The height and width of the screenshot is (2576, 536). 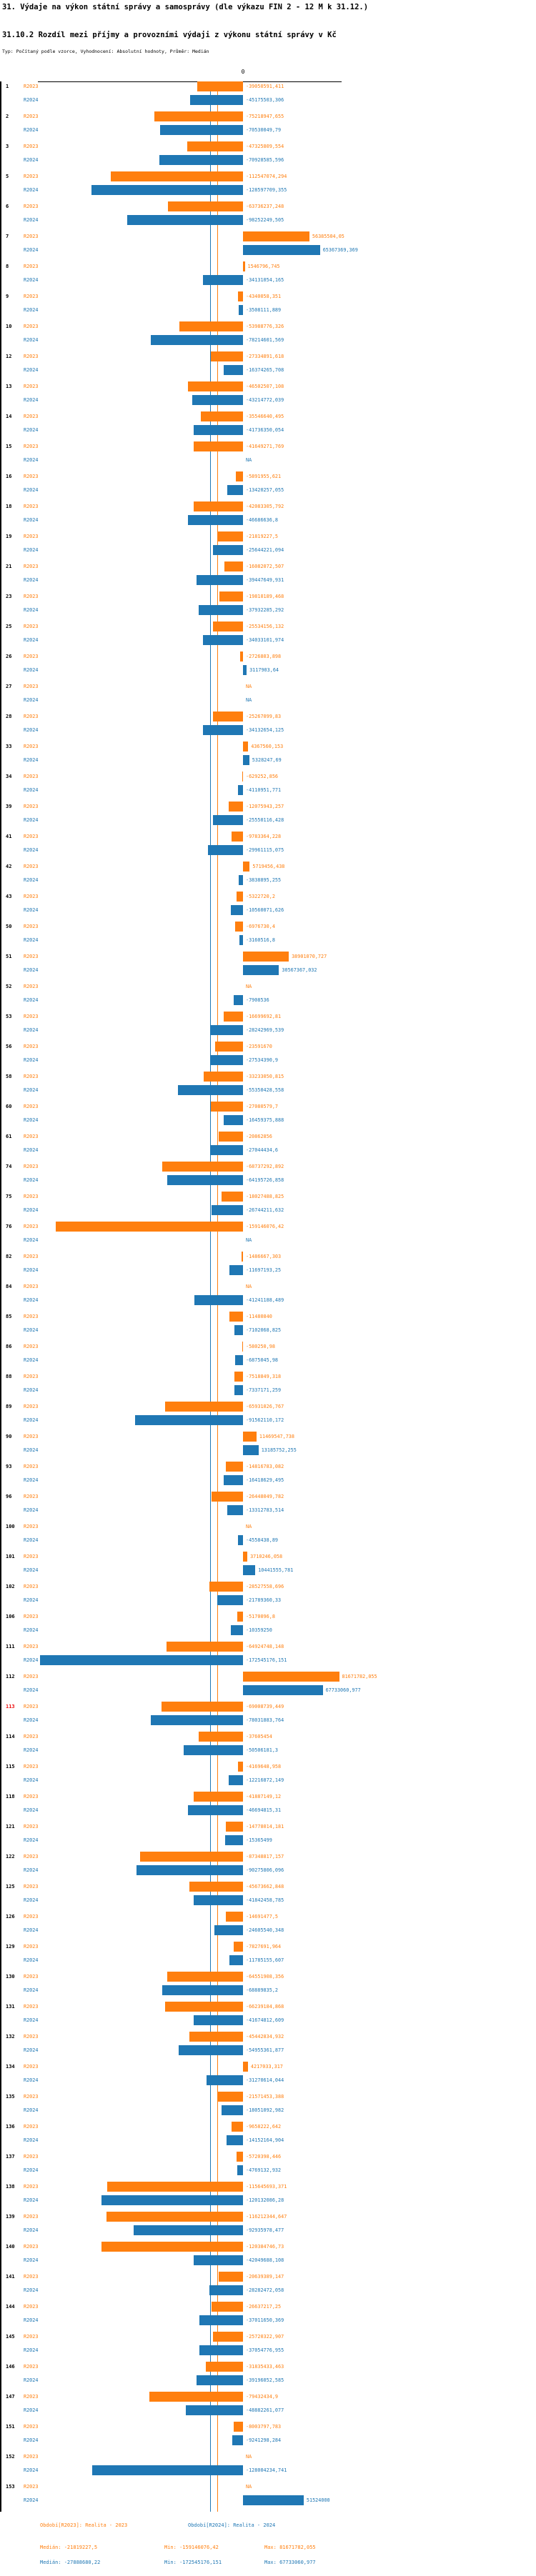 I want to click on chart-row: 42 R2023 5719456,438 R2024 -3838895,255, so click(x=268, y=875).